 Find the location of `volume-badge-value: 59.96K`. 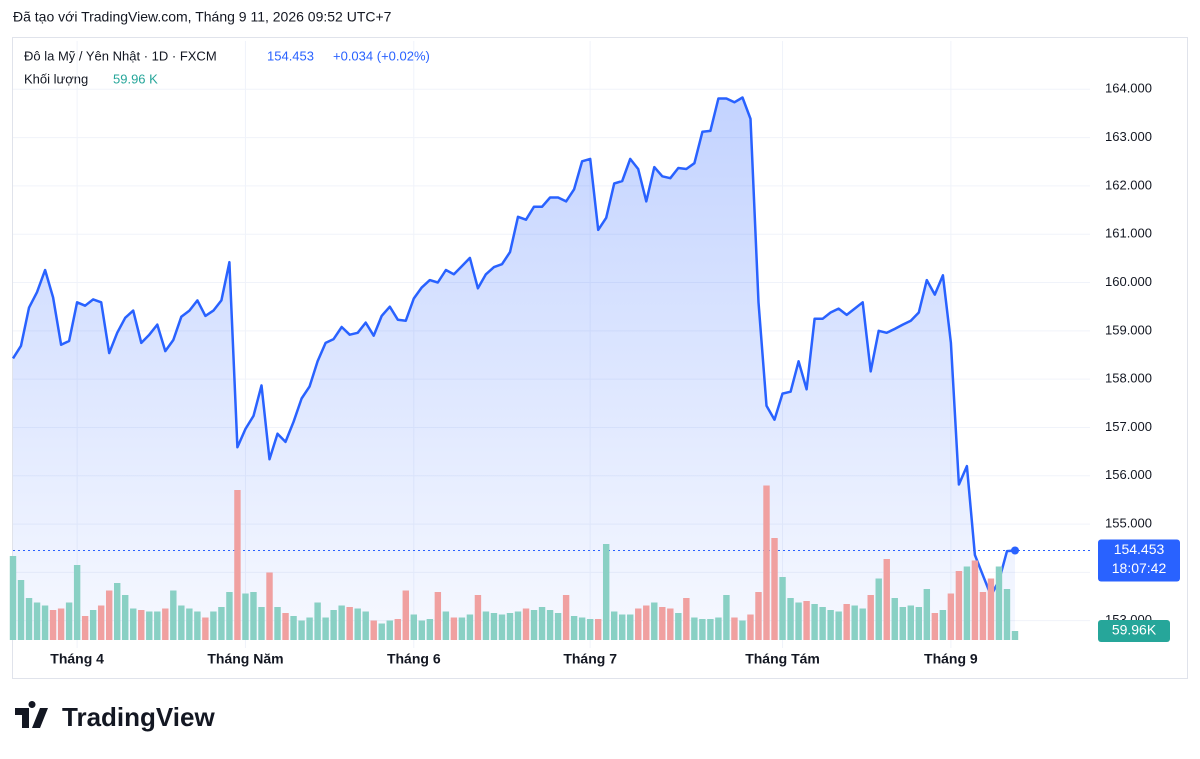

volume-badge-value: 59.96K is located at coordinates (1134, 630).